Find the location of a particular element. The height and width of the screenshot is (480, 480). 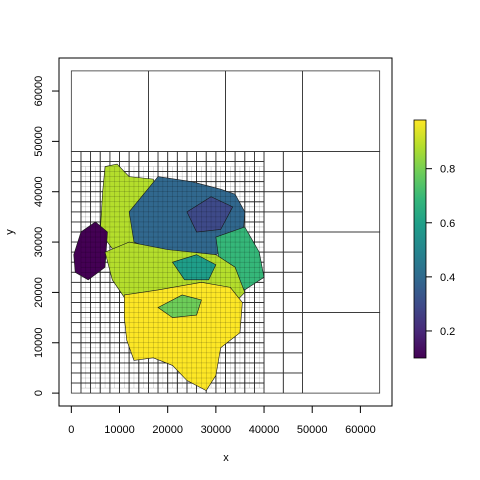

colorbar-gradient is located at coordinates (420, 239).